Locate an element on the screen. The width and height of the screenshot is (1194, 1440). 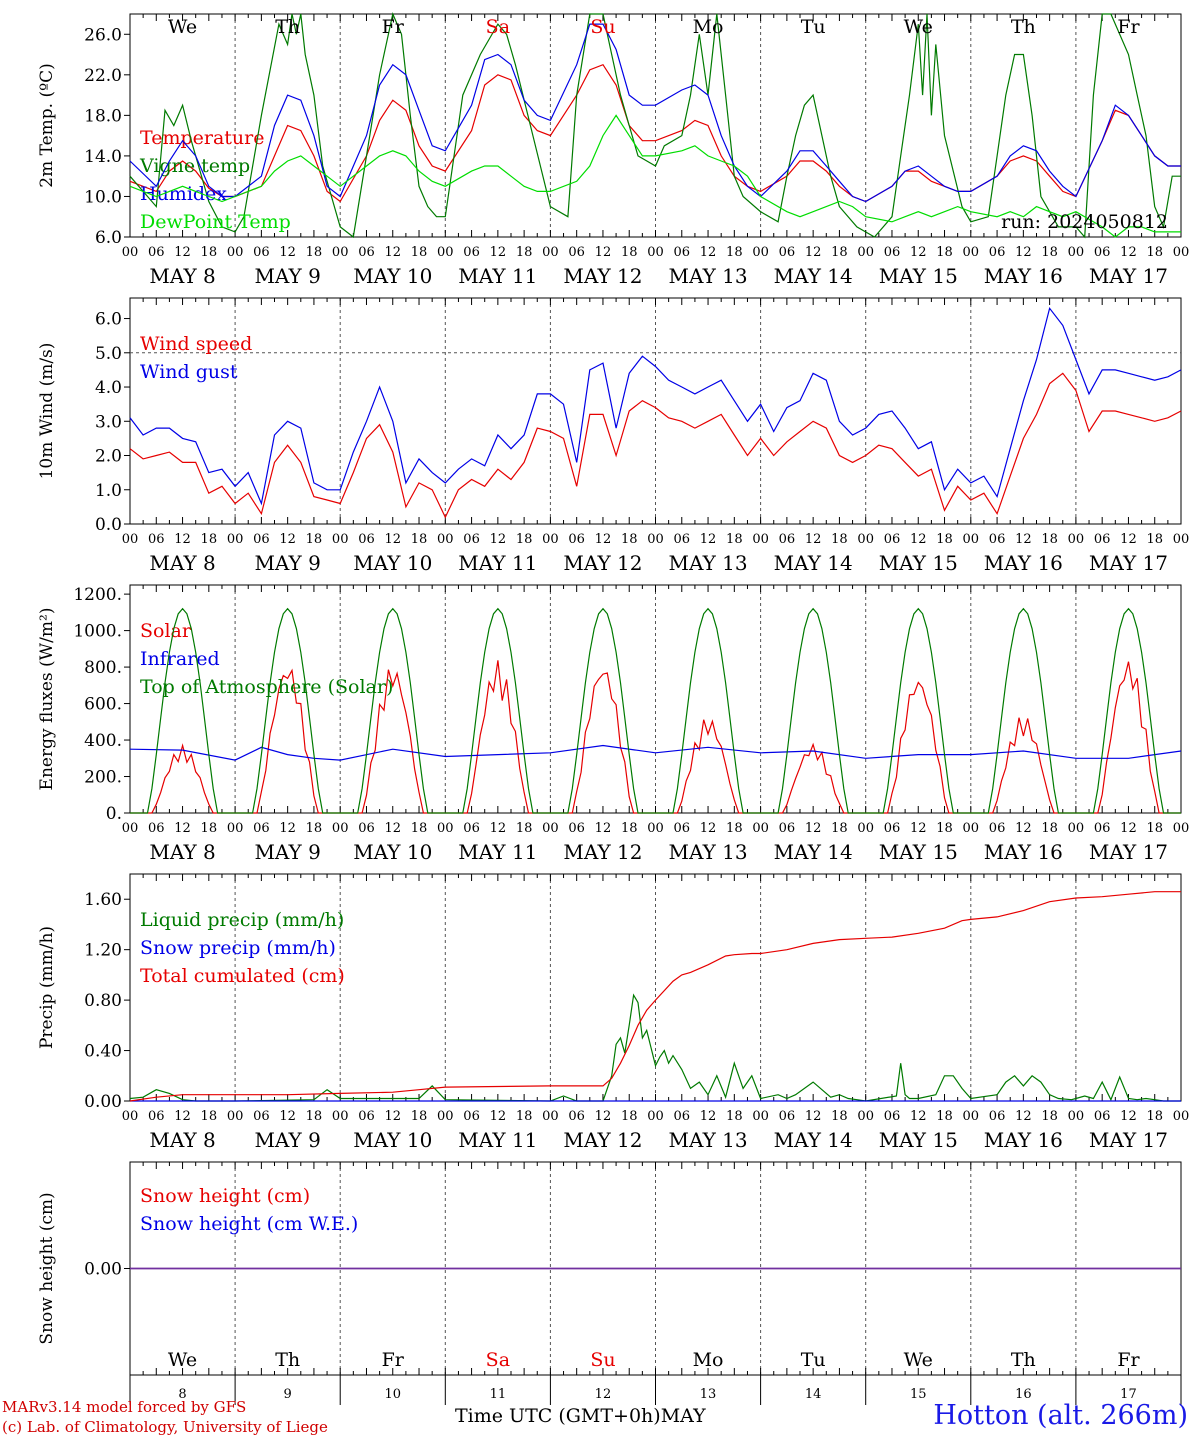
legend-entry: Wind speed is located at coordinates (196, 344).